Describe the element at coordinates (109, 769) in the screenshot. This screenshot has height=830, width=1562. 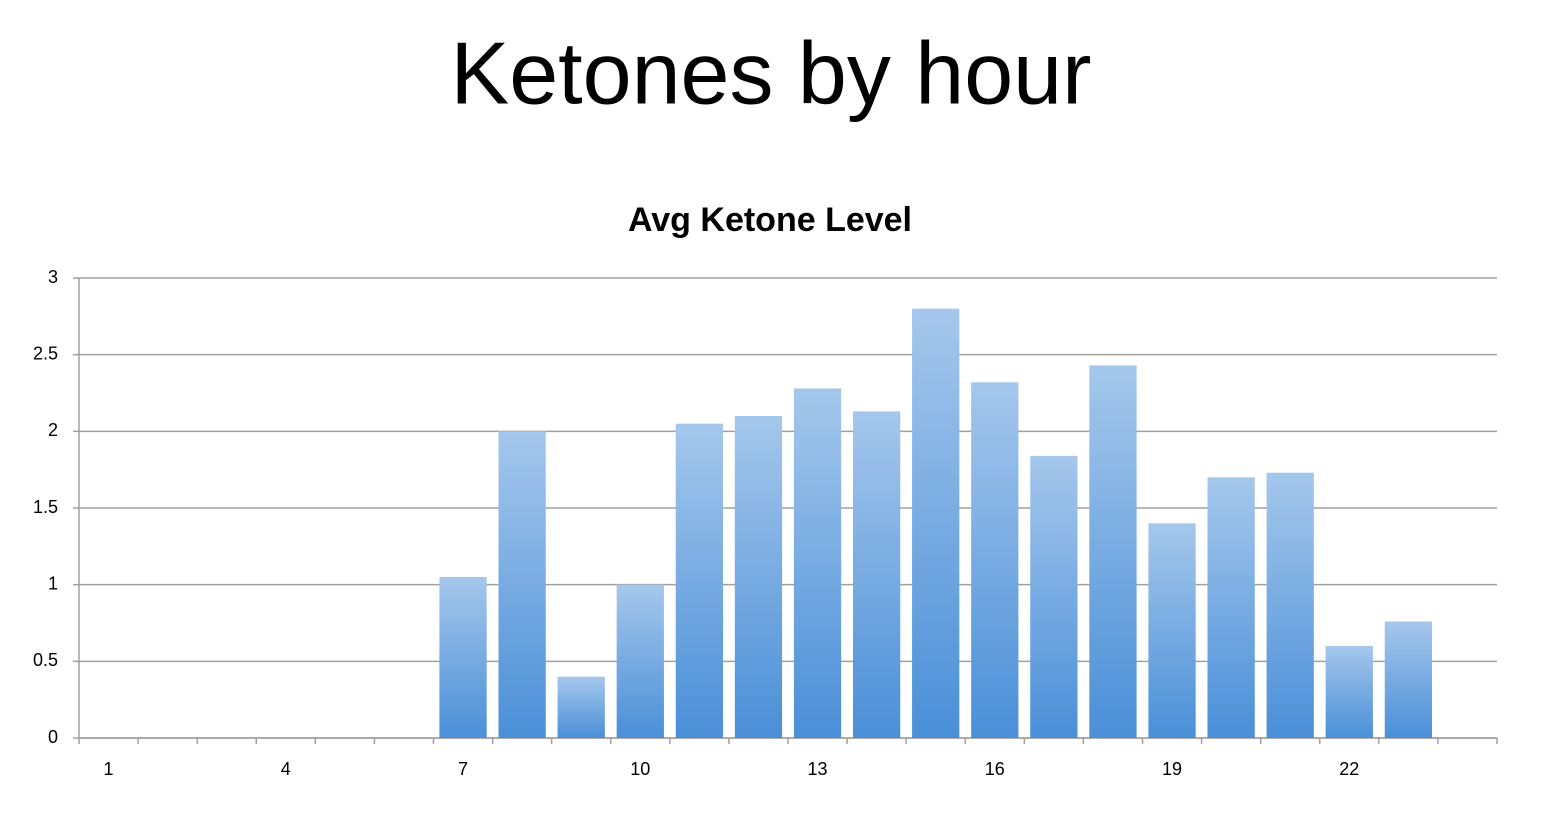
I see `x-tick-label: 1` at that location.